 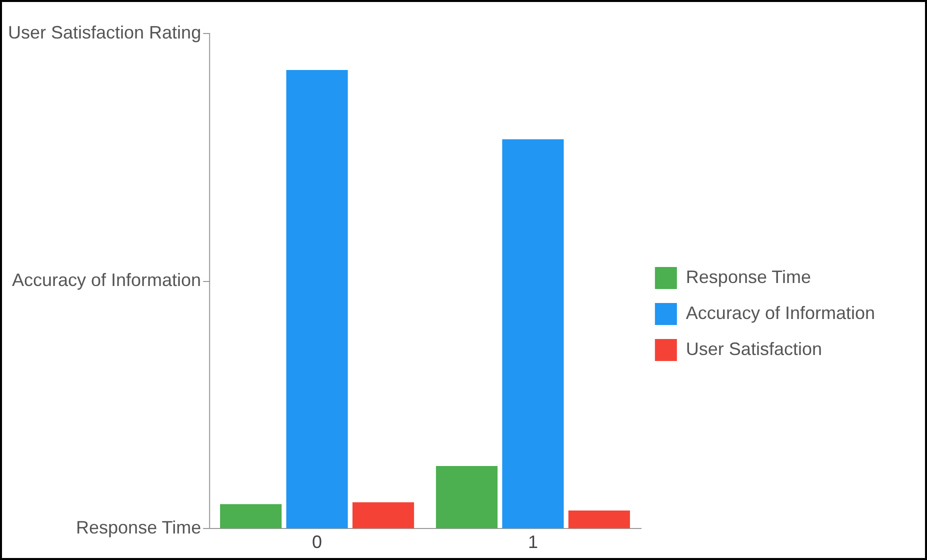 What do you see at coordinates (754, 348) in the screenshot?
I see `legend-label: User Satisfaction` at bounding box center [754, 348].